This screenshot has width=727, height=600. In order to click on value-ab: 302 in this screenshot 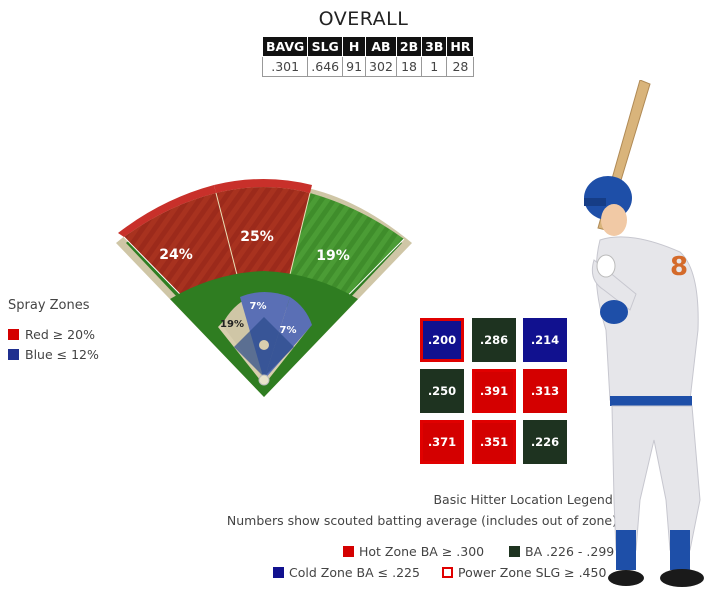, I will do `click(381, 66)`.